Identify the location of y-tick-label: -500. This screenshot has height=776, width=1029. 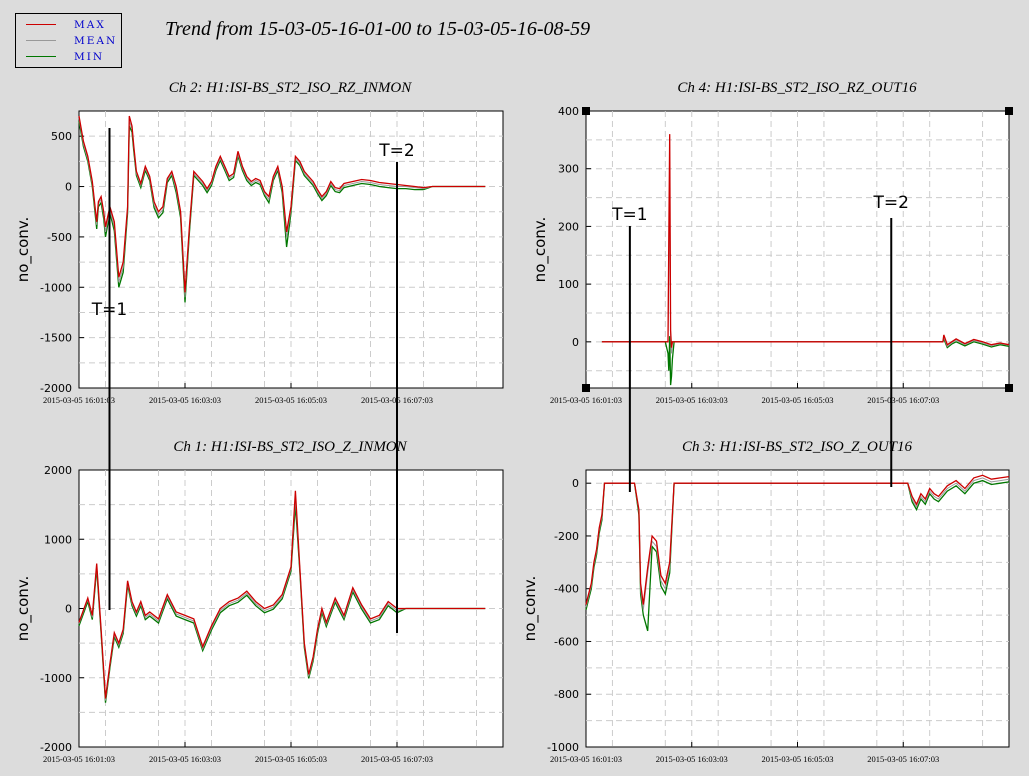
(59, 237).